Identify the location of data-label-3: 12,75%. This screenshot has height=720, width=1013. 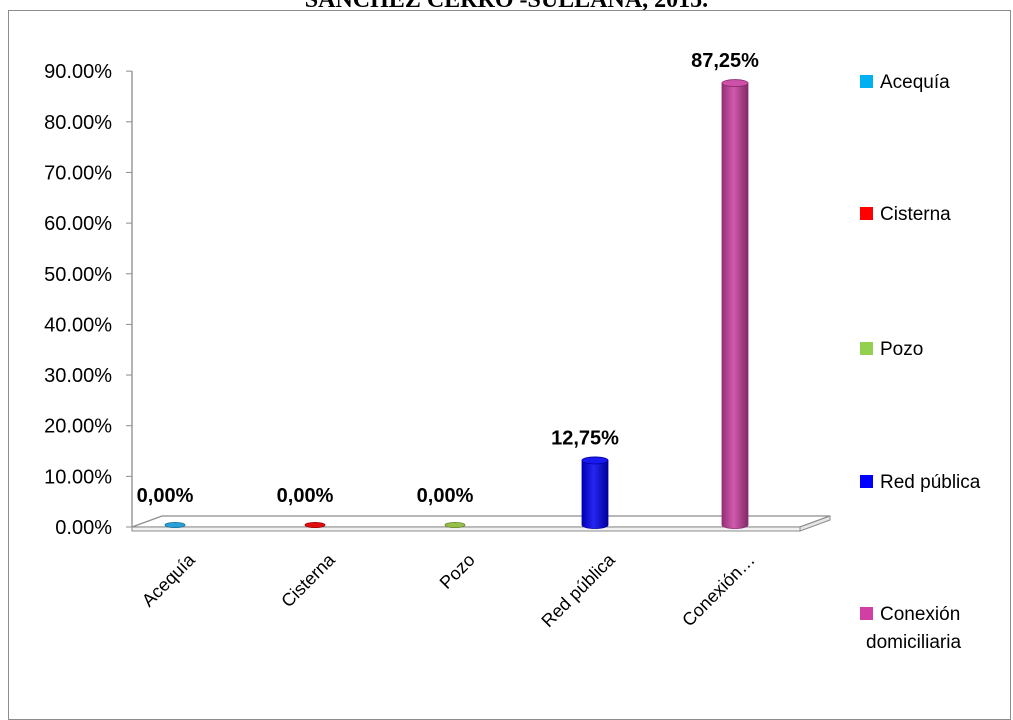
(585, 438).